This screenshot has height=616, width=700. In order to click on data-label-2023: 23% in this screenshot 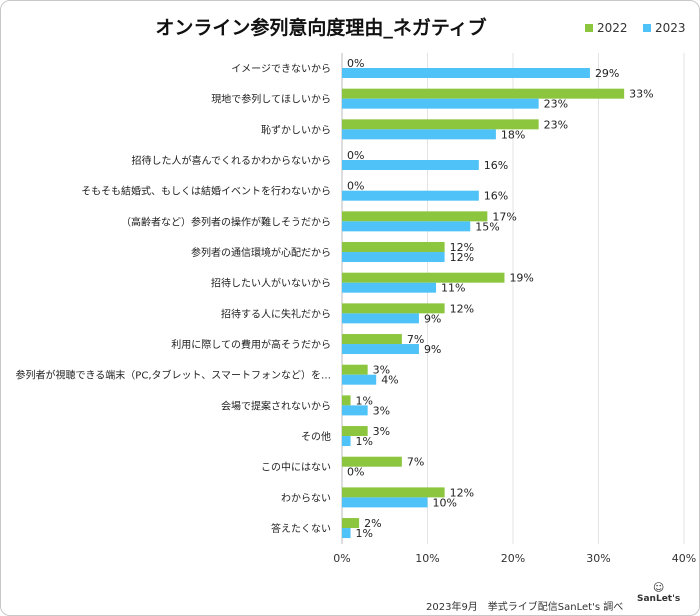, I will do `click(556, 104)`.